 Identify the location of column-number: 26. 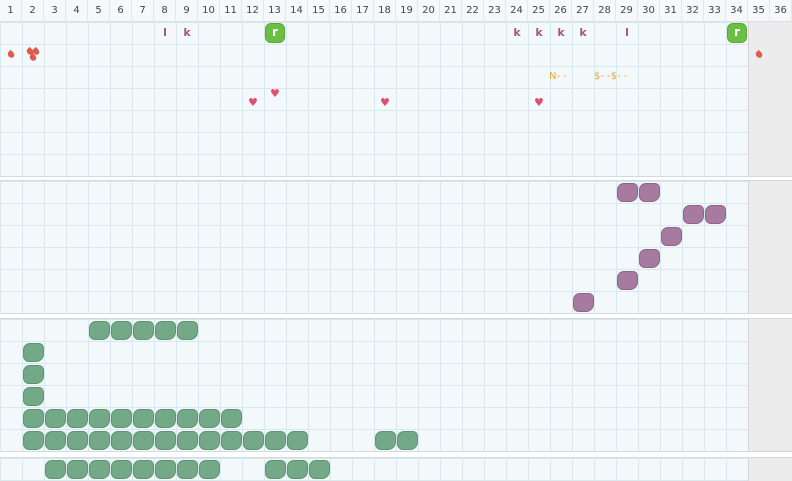
(561, 11).